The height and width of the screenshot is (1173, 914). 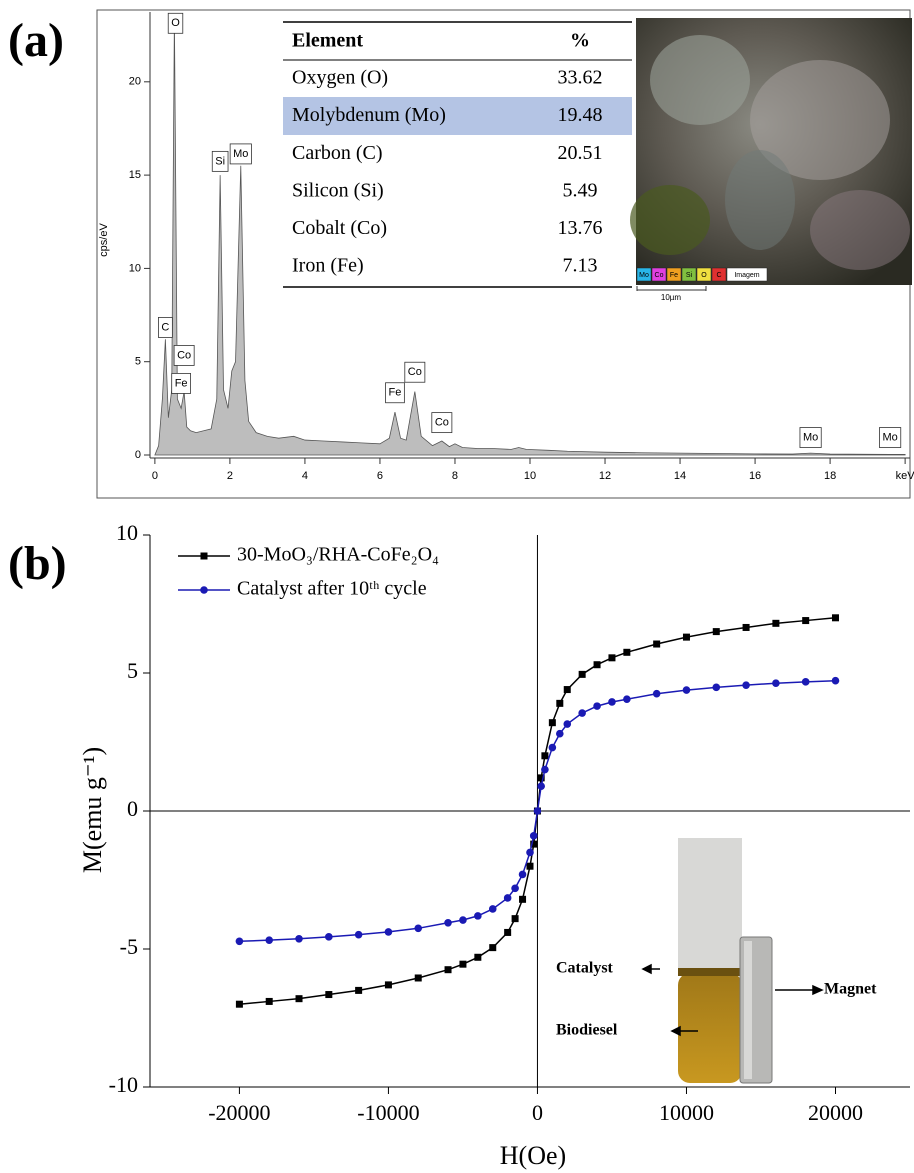 What do you see at coordinates (388, 1112) in the screenshot?
I see `x-tick-label: -10000` at bounding box center [388, 1112].